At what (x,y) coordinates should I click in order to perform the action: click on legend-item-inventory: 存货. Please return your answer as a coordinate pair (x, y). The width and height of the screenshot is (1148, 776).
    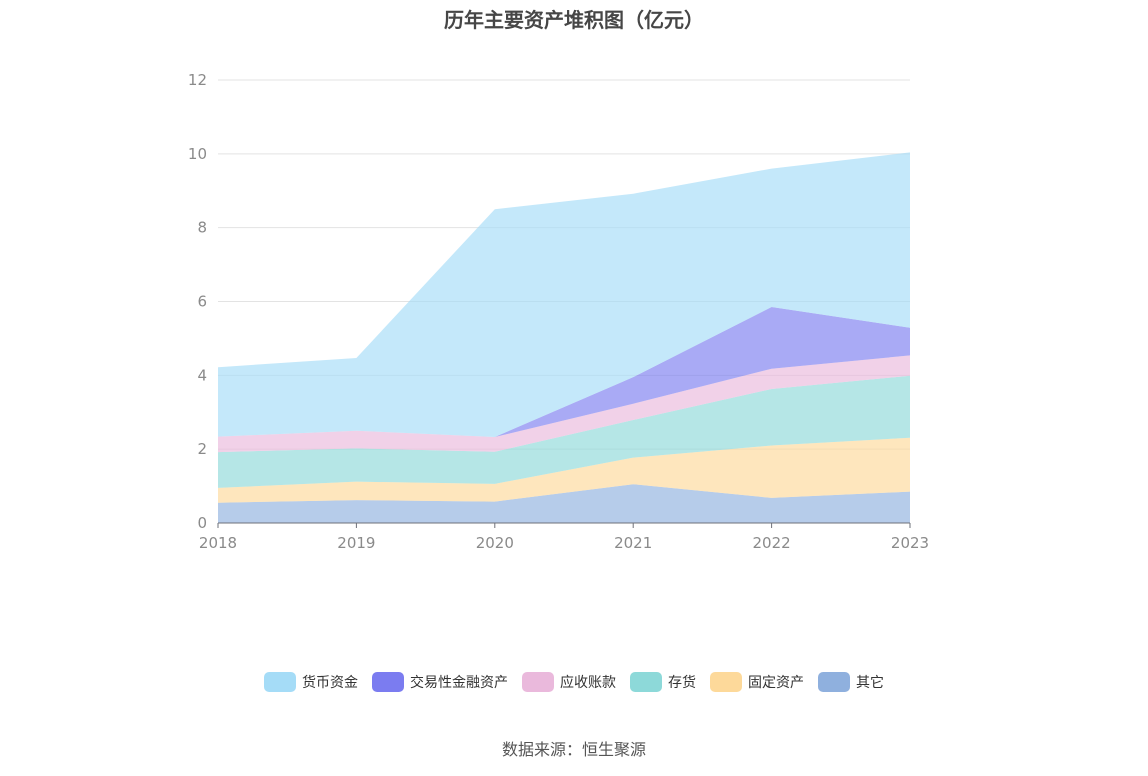
    Looking at the image, I should click on (663, 682).